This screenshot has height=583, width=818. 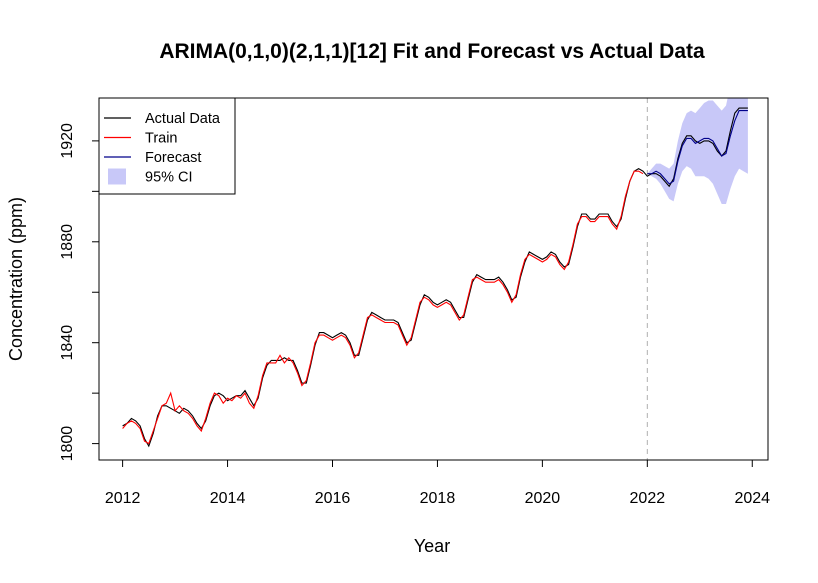 What do you see at coordinates (648, 498) in the screenshot?
I see `x-tick-label: 2022` at bounding box center [648, 498].